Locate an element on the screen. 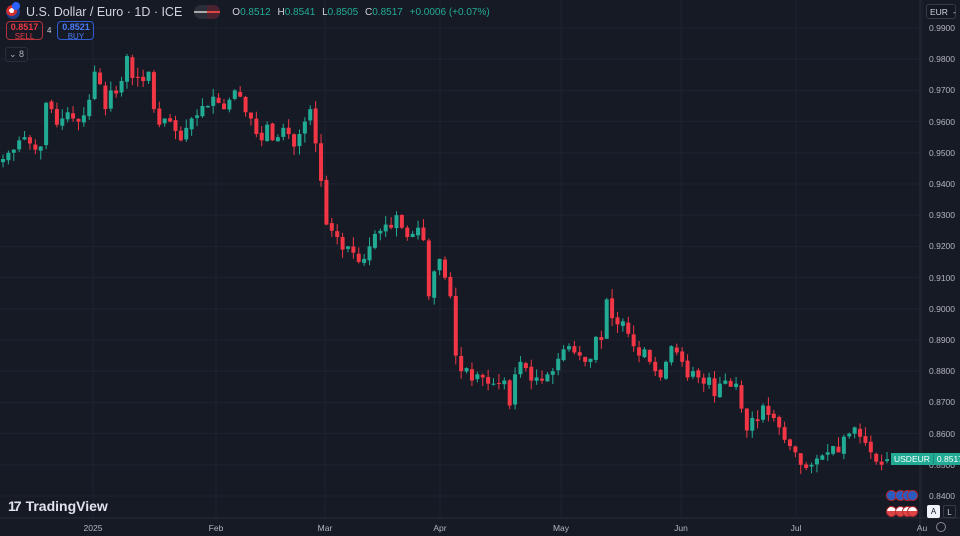 This screenshot has height=536, width=960. price-tick-label: 0.9900 is located at coordinates (942, 28).